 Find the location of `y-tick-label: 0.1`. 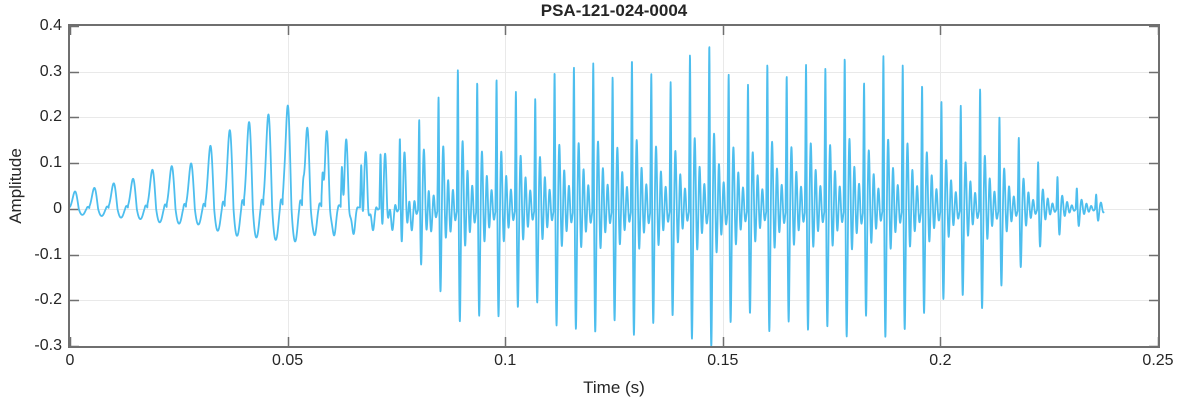

y-tick-label: 0.1 is located at coordinates (50, 163).